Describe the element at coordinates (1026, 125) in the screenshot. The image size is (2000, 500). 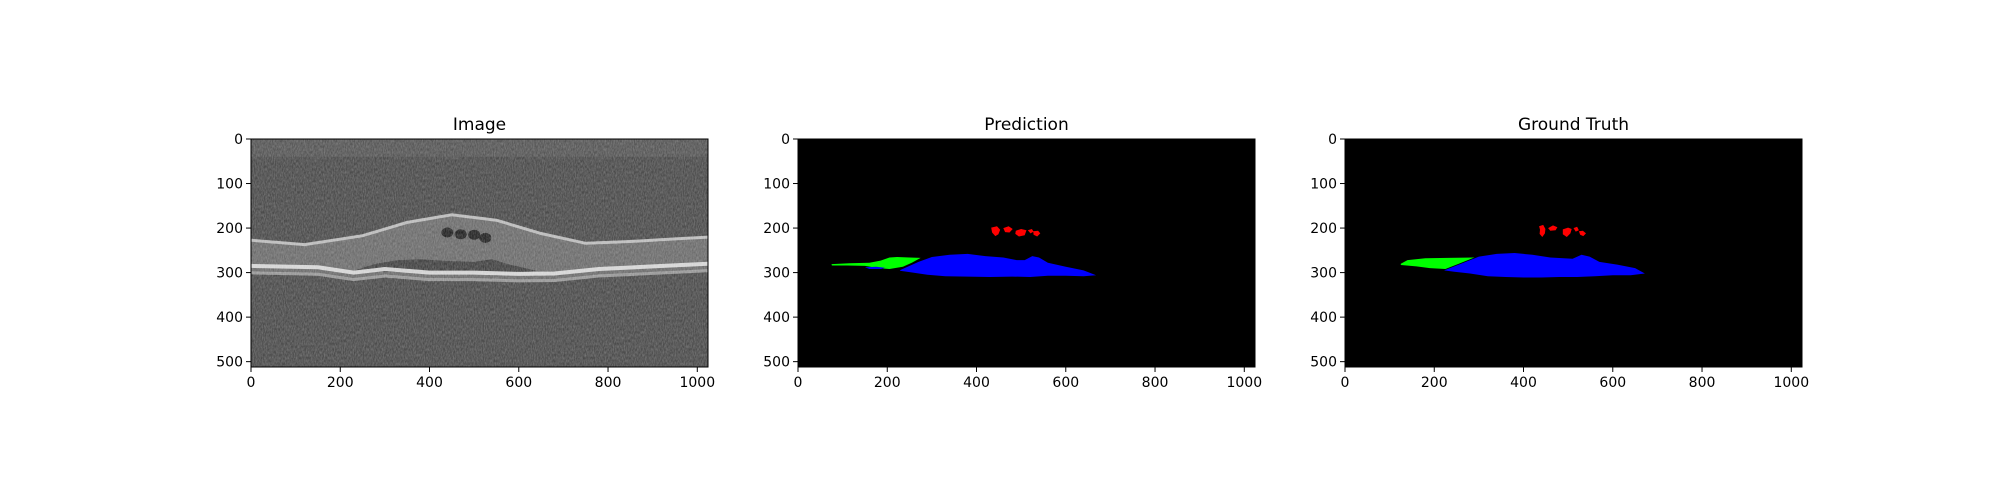
I see `panel-title: Prediction` at that location.